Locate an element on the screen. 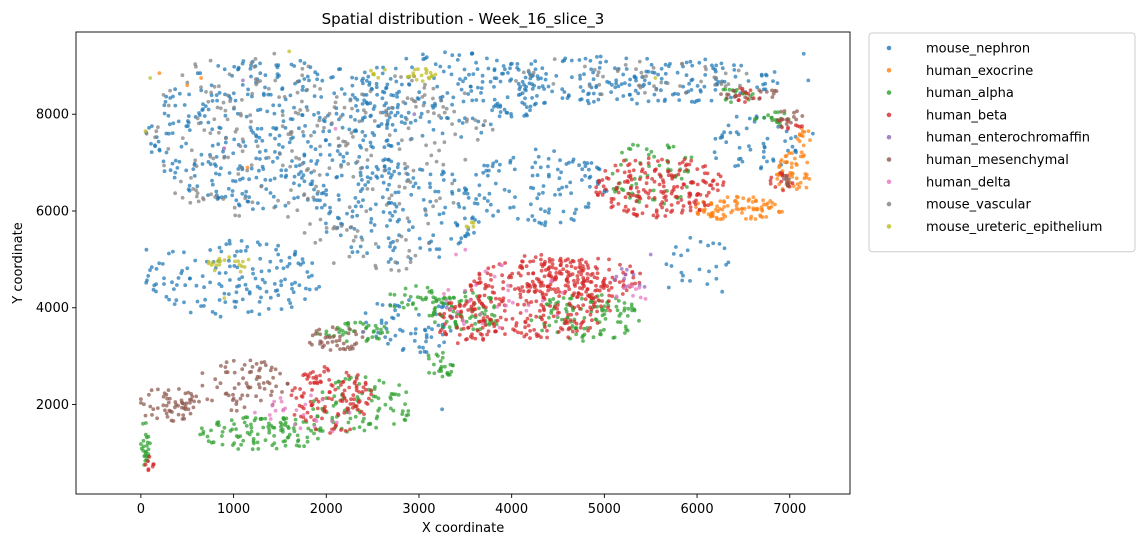 The height and width of the screenshot is (545, 1143). legend-label: human_enterochromaffin is located at coordinates (1008, 138).